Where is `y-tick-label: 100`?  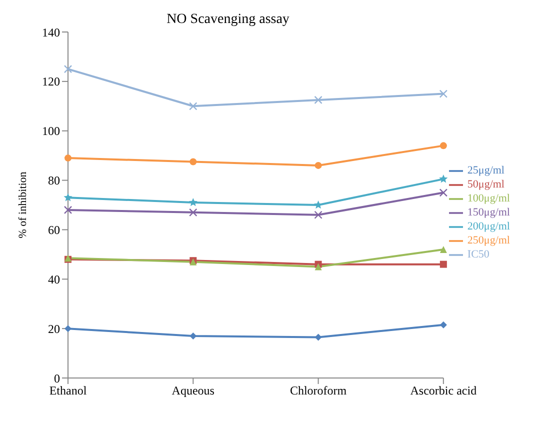
y-tick-label: 100 is located at coordinates (51, 131).